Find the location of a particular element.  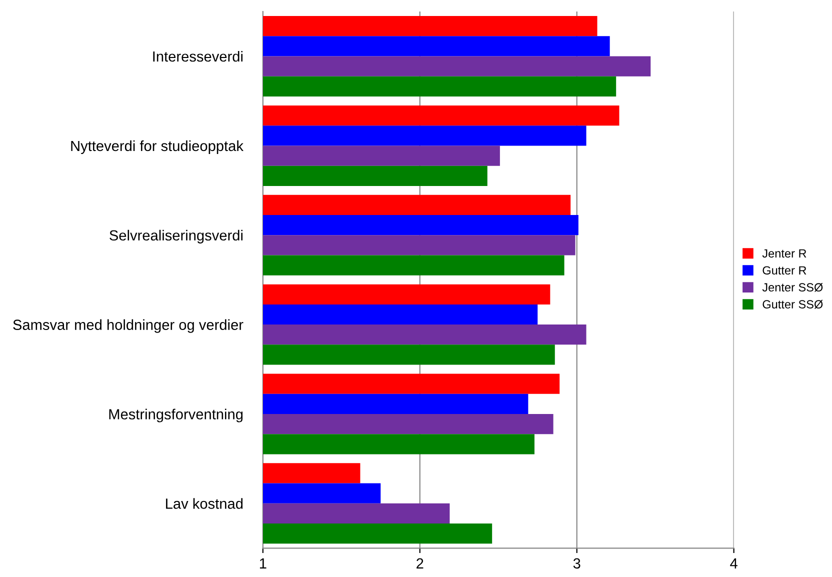

x-tick-label: 2 is located at coordinates (420, 563).